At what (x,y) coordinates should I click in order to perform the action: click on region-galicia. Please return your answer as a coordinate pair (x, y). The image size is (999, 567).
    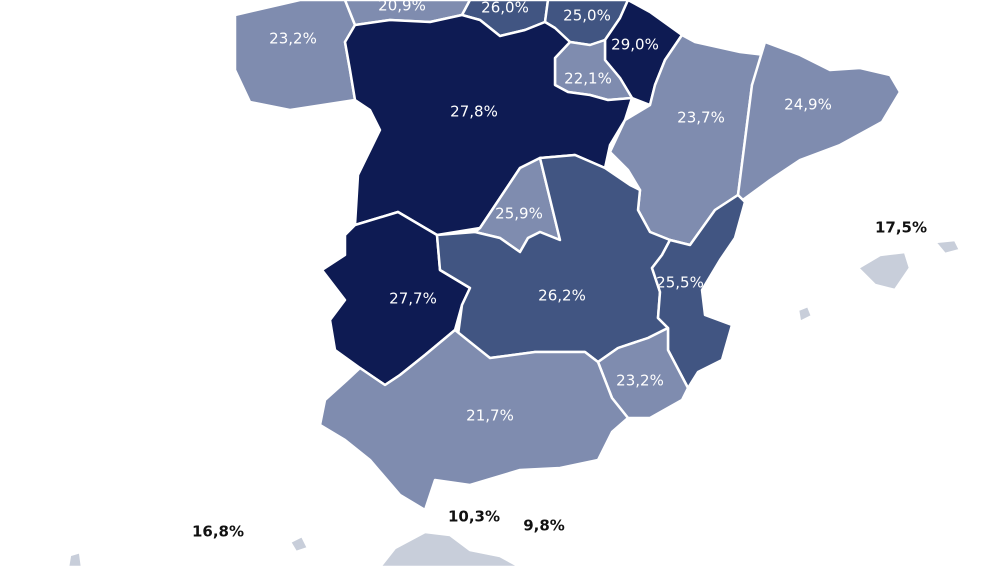
    Looking at the image, I should click on (295, 56).